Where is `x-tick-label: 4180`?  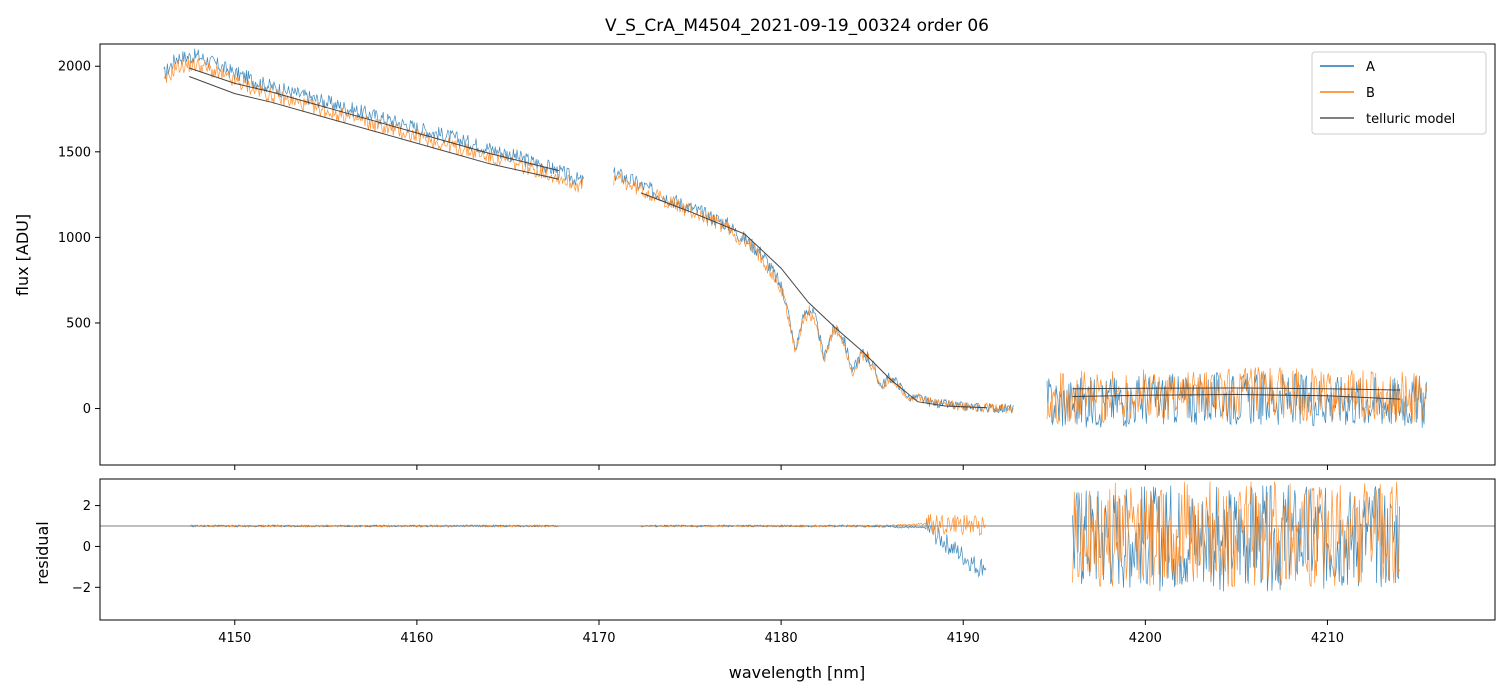
x-tick-label: 4180 is located at coordinates (781, 638).